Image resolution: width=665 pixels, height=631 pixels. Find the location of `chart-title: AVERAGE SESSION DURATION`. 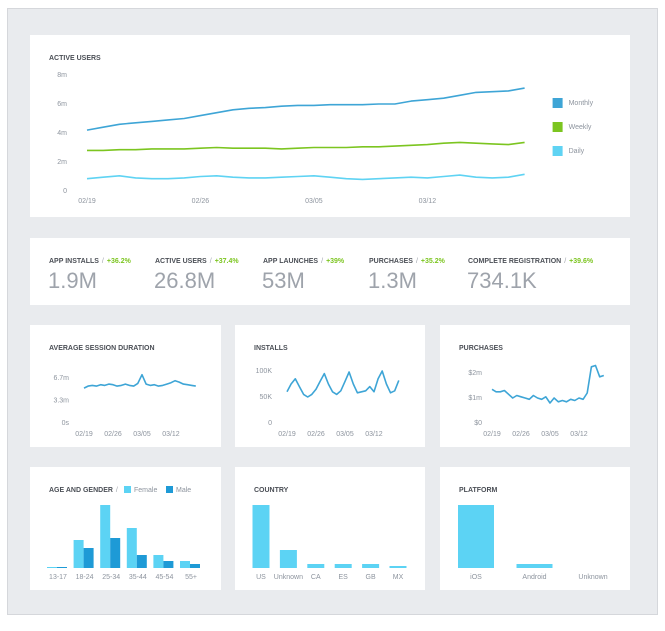

chart-title: AVERAGE SESSION DURATION is located at coordinates (102, 348).